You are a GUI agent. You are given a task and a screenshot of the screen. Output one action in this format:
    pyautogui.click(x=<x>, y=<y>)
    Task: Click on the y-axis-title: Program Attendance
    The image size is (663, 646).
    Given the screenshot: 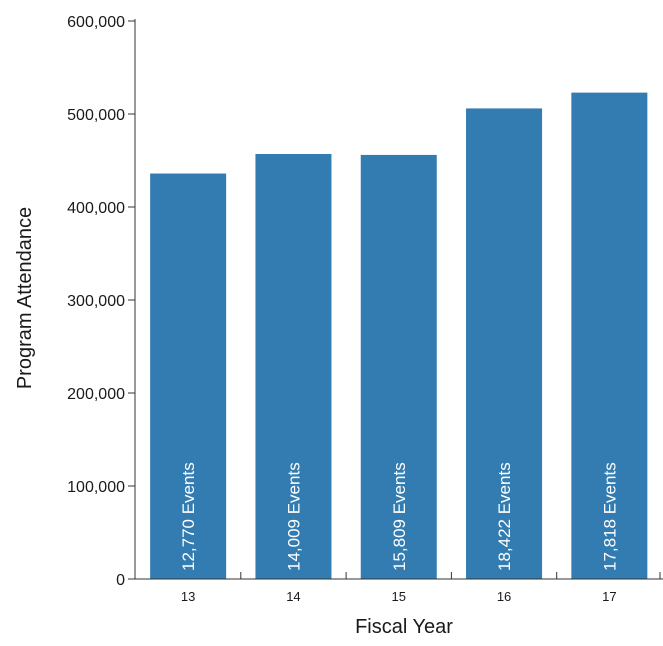 What is the action you would take?
    pyautogui.click(x=25, y=298)
    